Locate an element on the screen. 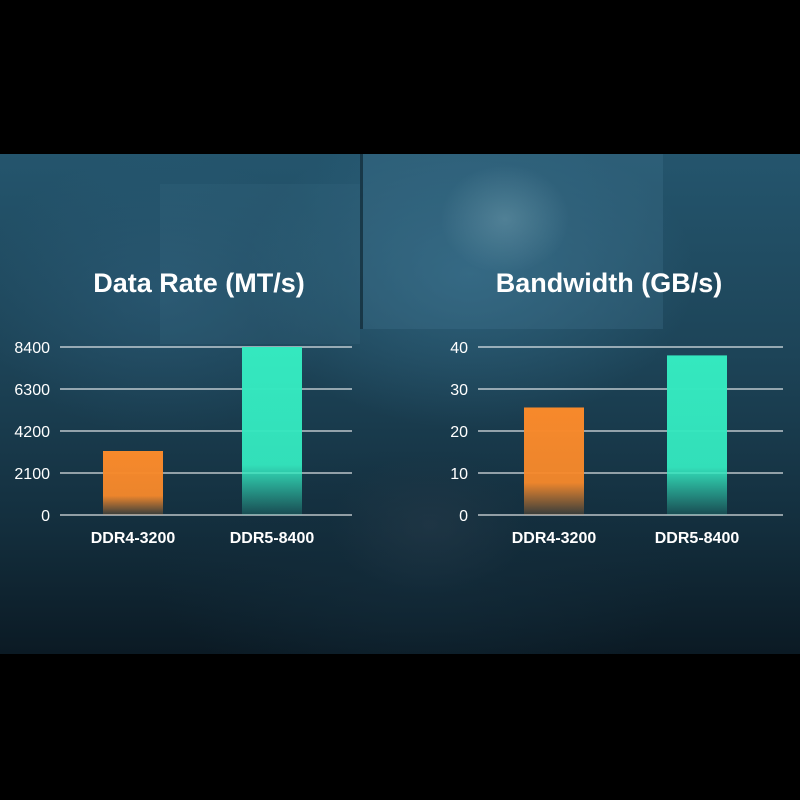 The image size is (800, 800). y-tick-label: 2100 is located at coordinates (32, 474).